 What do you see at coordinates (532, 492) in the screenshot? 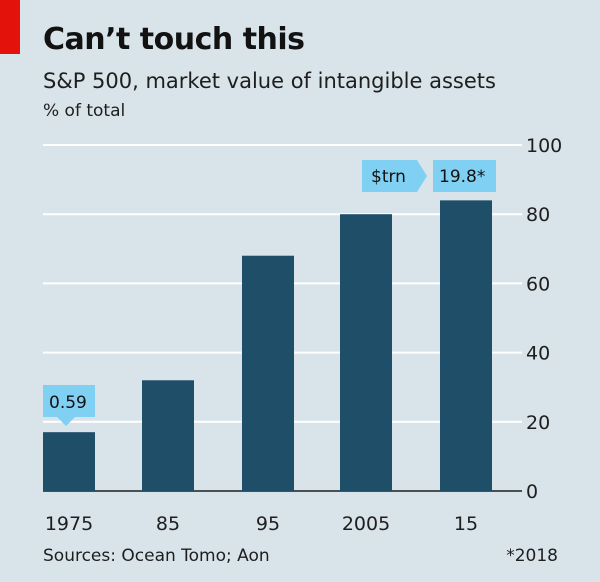
I see `y-tick-label: 0` at bounding box center [532, 492].